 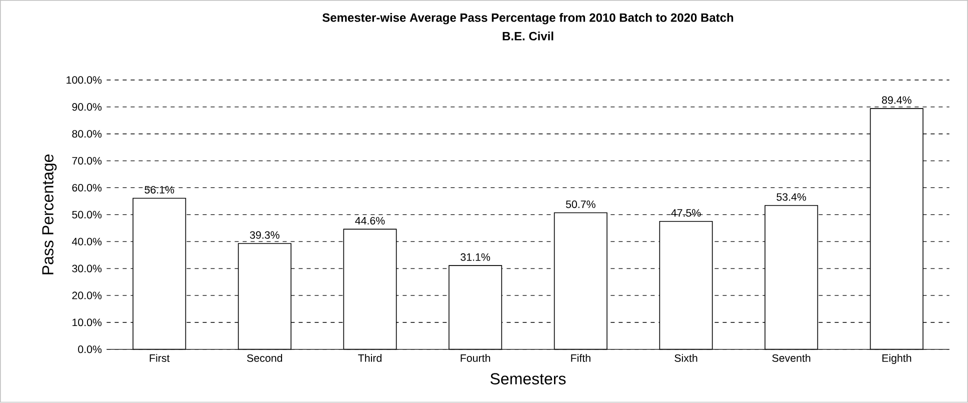 What do you see at coordinates (87, 268) in the screenshot?
I see `y-tick-label: 30.0%` at bounding box center [87, 268].